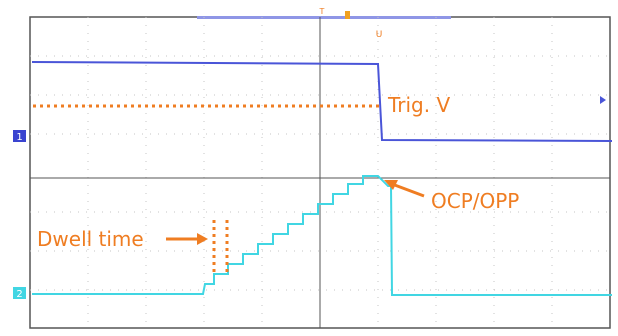 The image size is (618, 336). I want to click on ch1-marker, so click(19, 136).